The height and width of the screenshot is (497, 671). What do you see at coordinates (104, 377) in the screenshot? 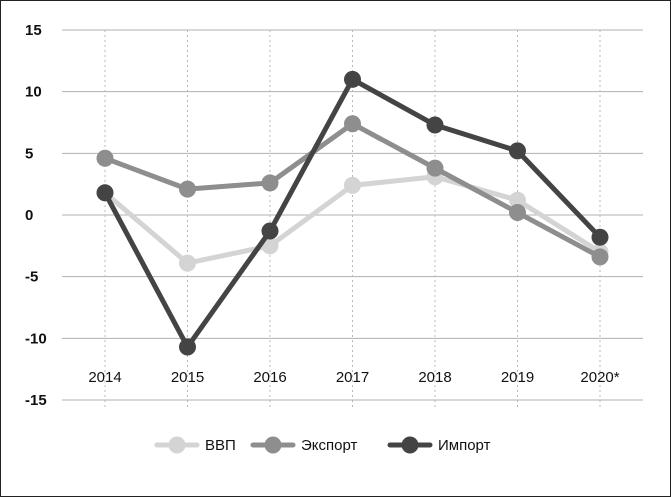
I see `x-tick-label: 2014` at bounding box center [104, 377].